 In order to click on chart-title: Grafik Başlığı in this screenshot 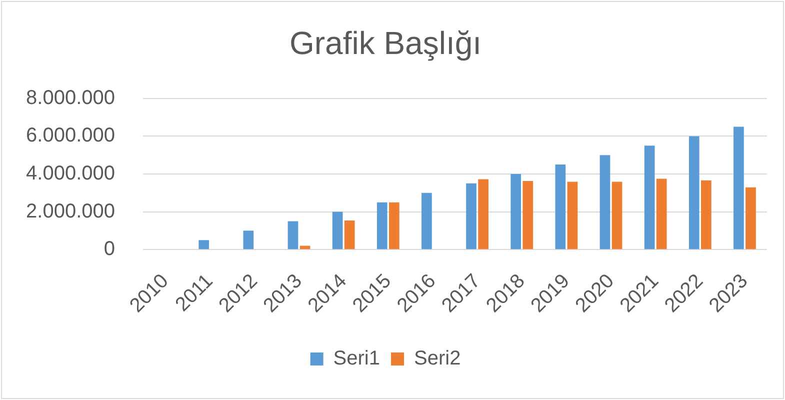, I will do `click(385, 43)`.